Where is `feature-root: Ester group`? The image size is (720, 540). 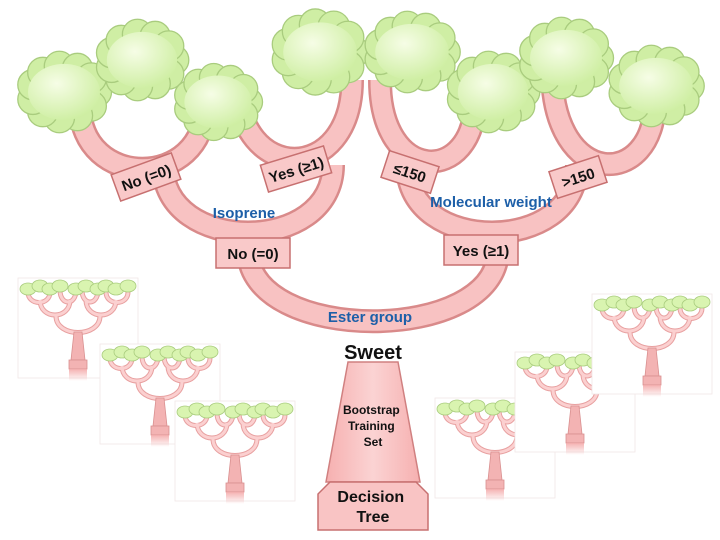
feature-root: Ester group is located at coordinates (370, 317).